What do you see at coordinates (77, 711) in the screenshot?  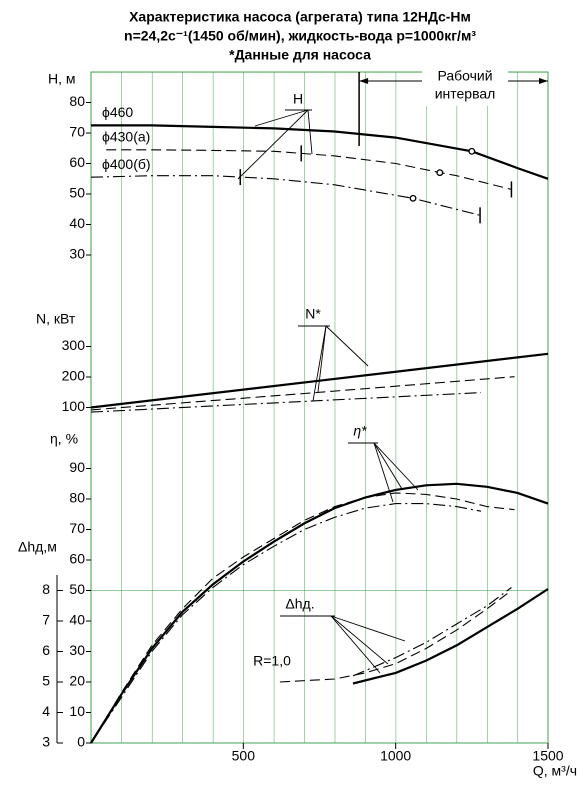 I see `y-tick-label: 10` at bounding box center [77, 711].